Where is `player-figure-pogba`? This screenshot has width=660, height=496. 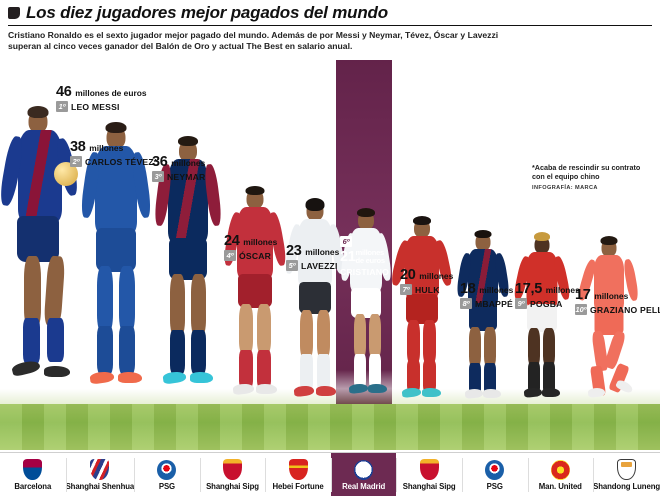 player-figure-pogba is located at coordinates (542, 318).